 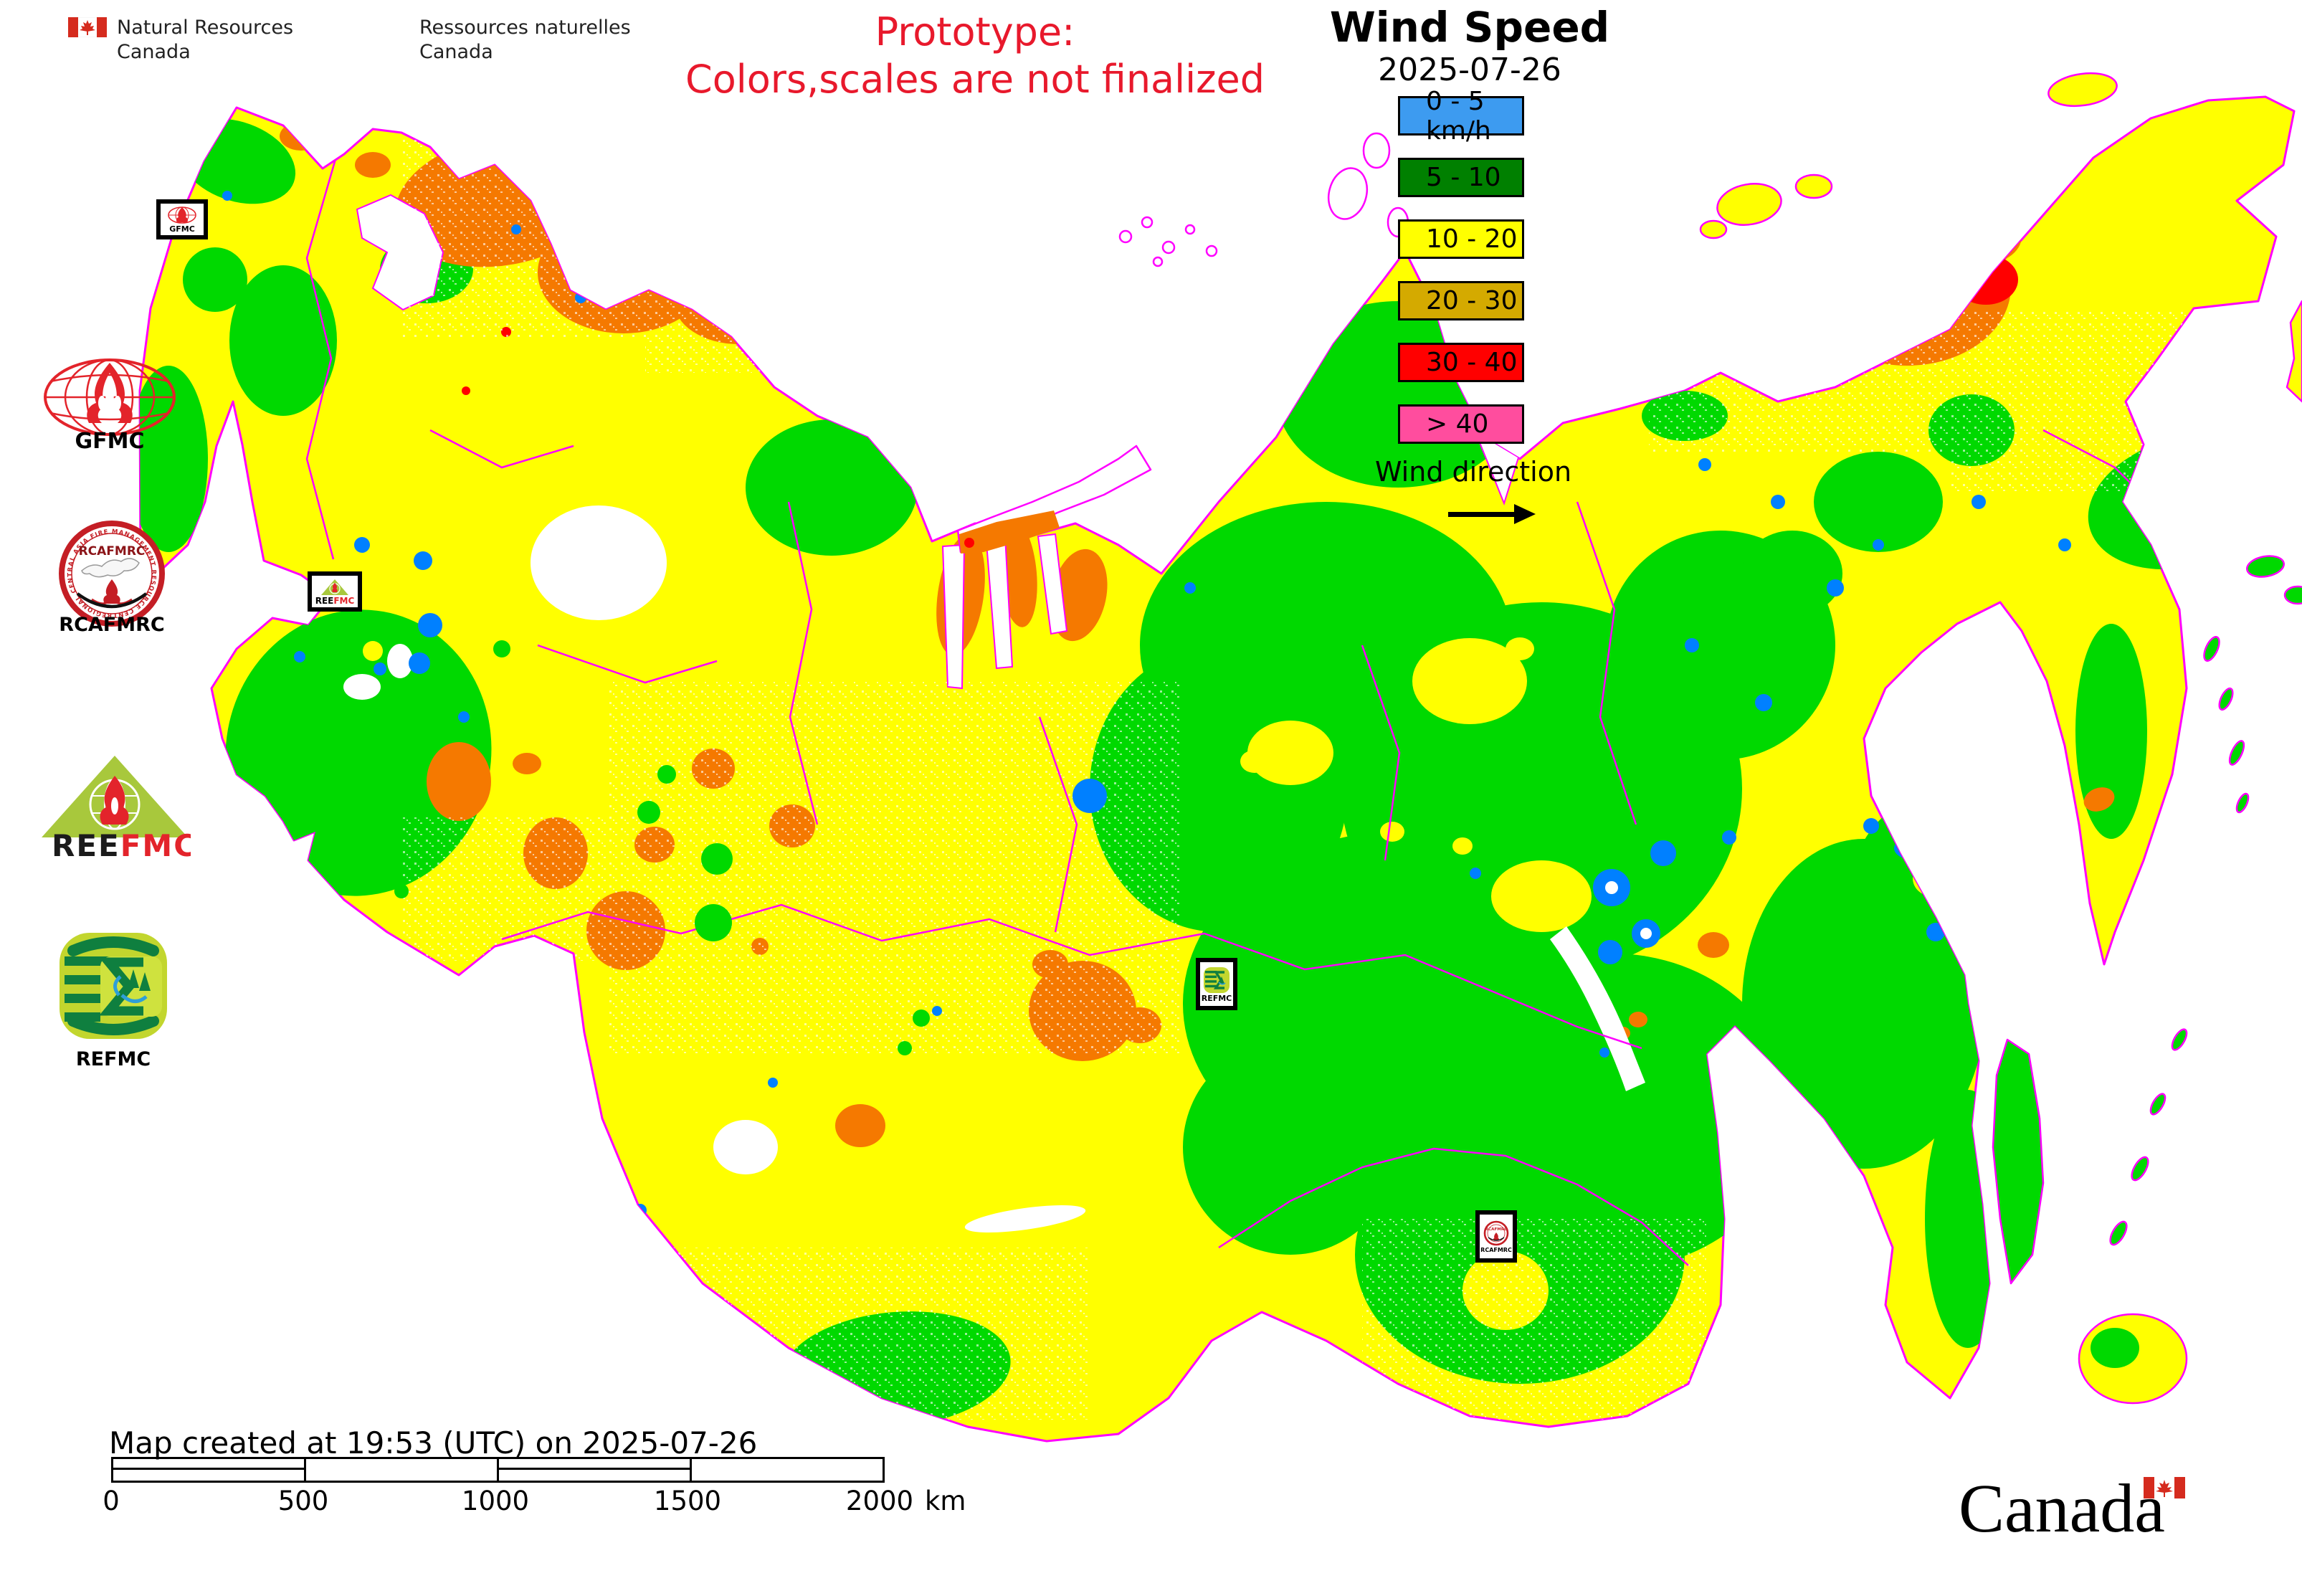 I want to click on map-marker-gfmc-label: GFMC, so click(x=182, y=229).